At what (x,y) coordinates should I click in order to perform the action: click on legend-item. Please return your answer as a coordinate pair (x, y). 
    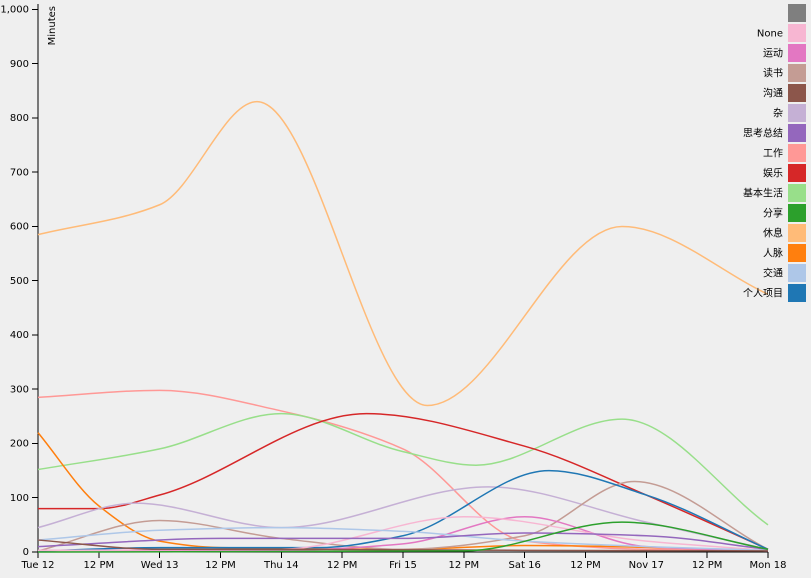
    Looking at the image, I should click on (797, 13).